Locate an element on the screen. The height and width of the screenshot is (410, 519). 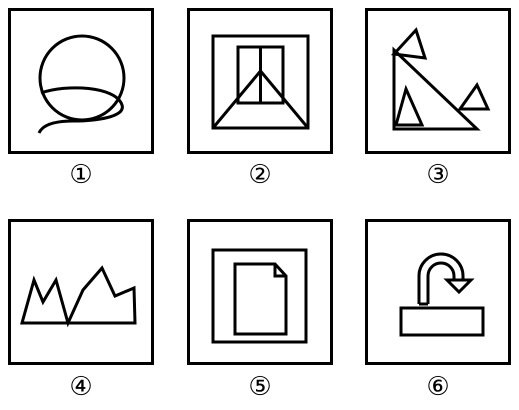
zigzag-figure is located at coordinates (78, 296).